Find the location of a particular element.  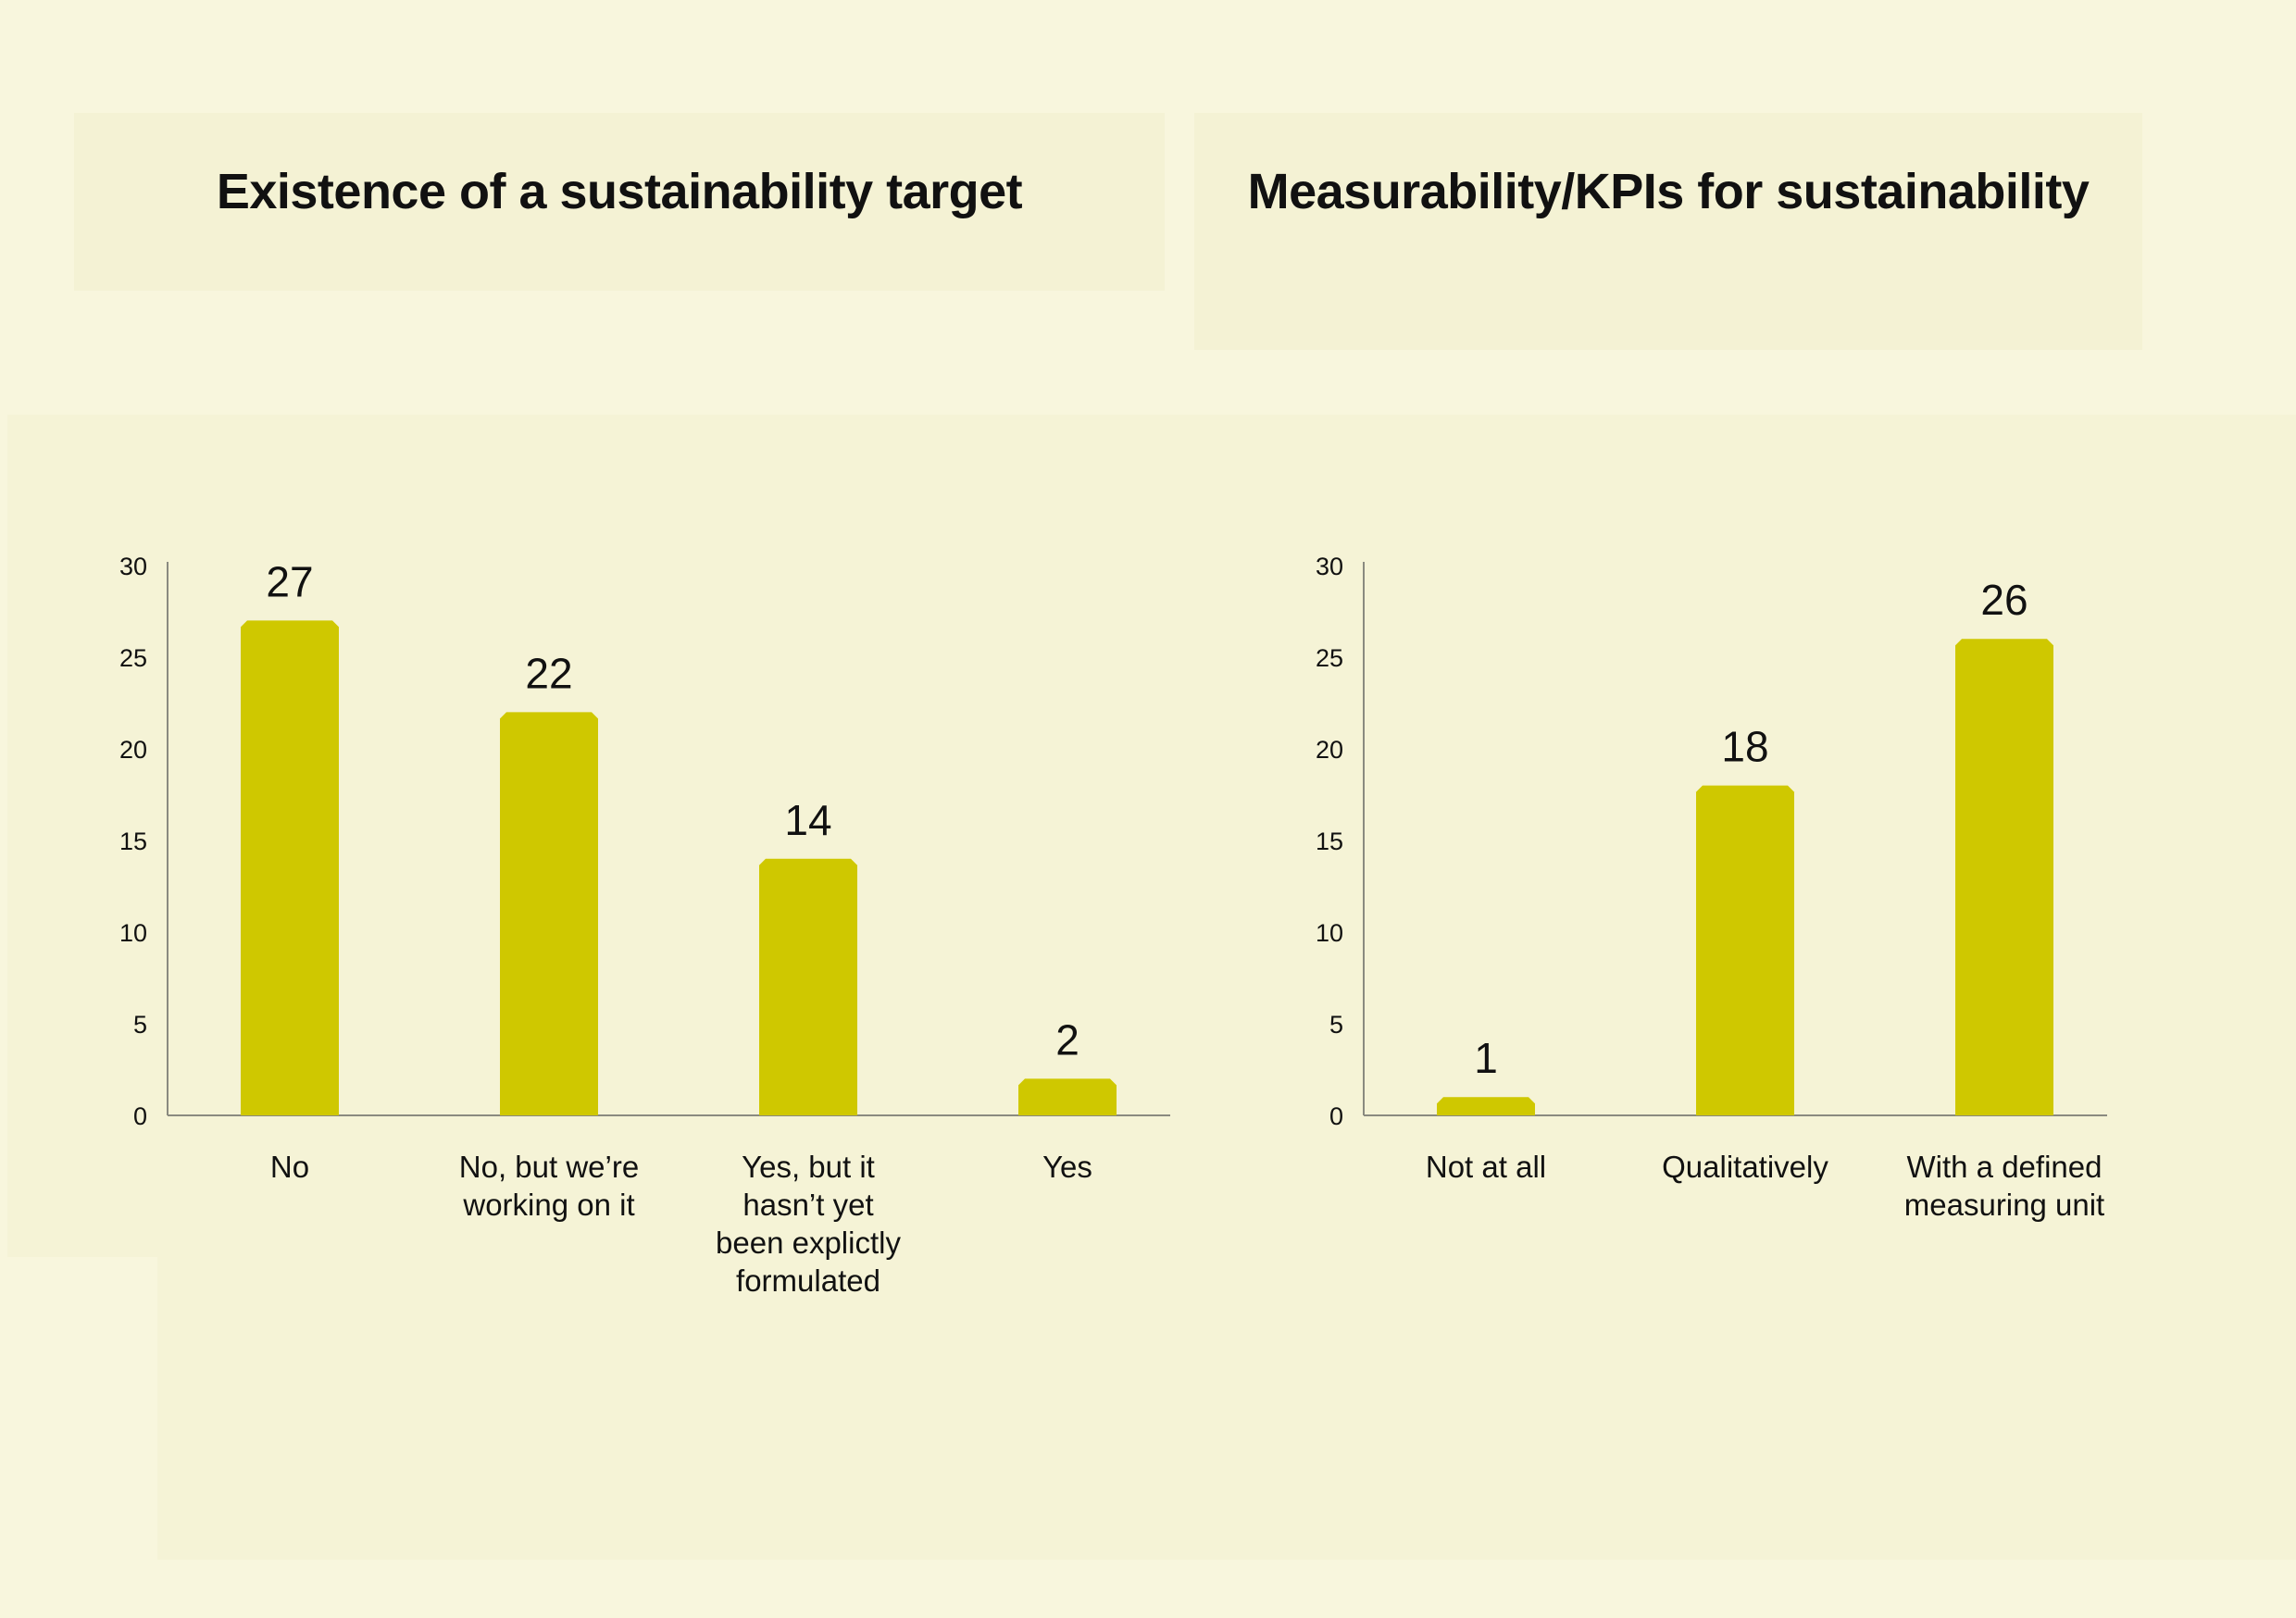

x-category-label-line: No, but we’re is located at coordinates (549, 1167).